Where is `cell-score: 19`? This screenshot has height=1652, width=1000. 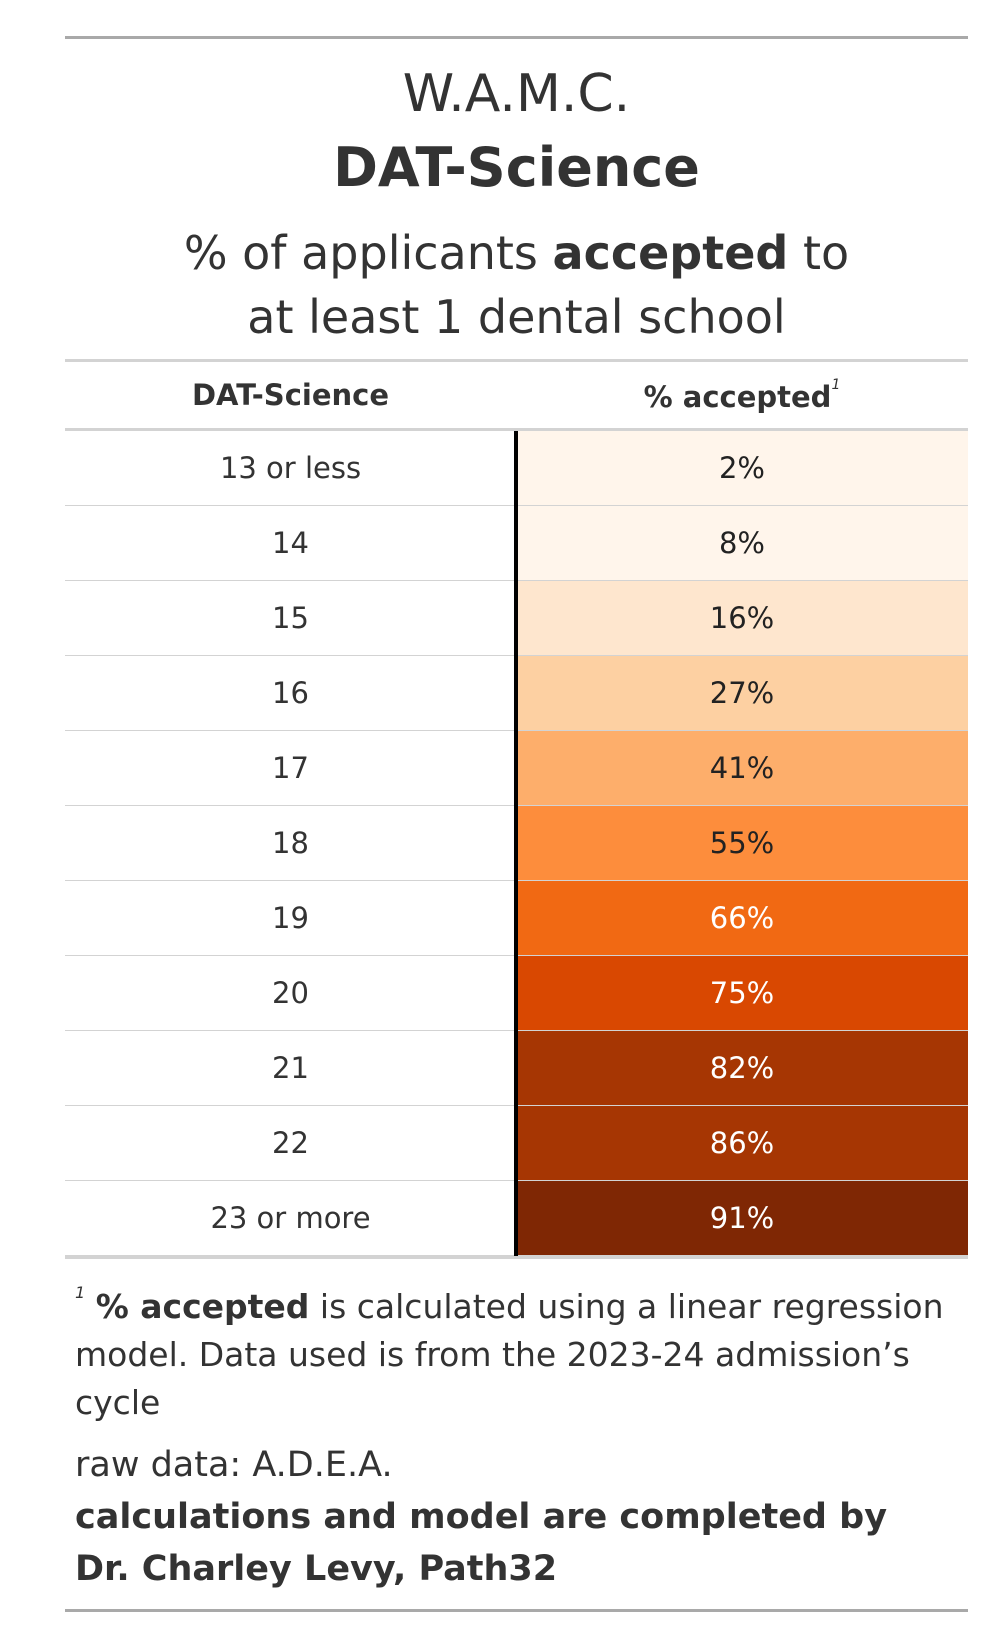
cell-score: 19 is located at coordinates (290, 918).